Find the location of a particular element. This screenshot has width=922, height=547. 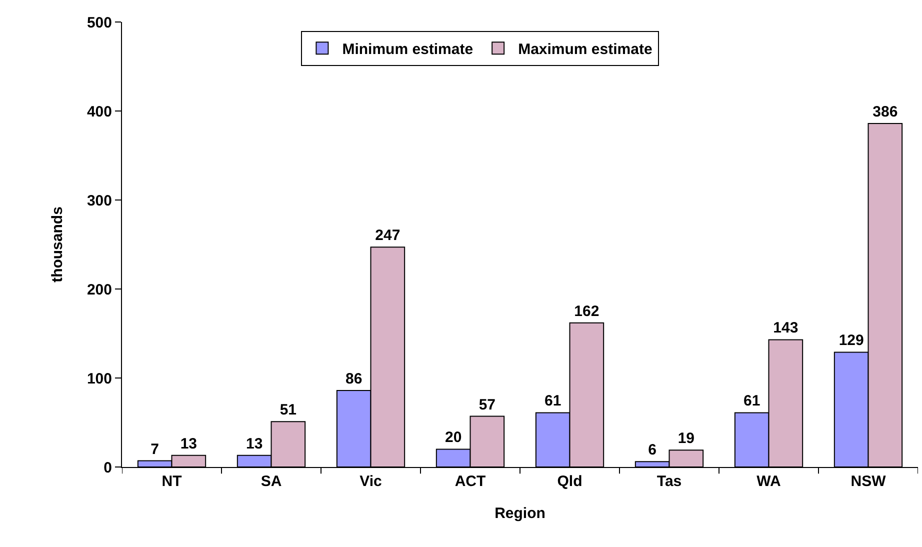

legend-label: Maximum estimate is located at coordinates (585, 49).